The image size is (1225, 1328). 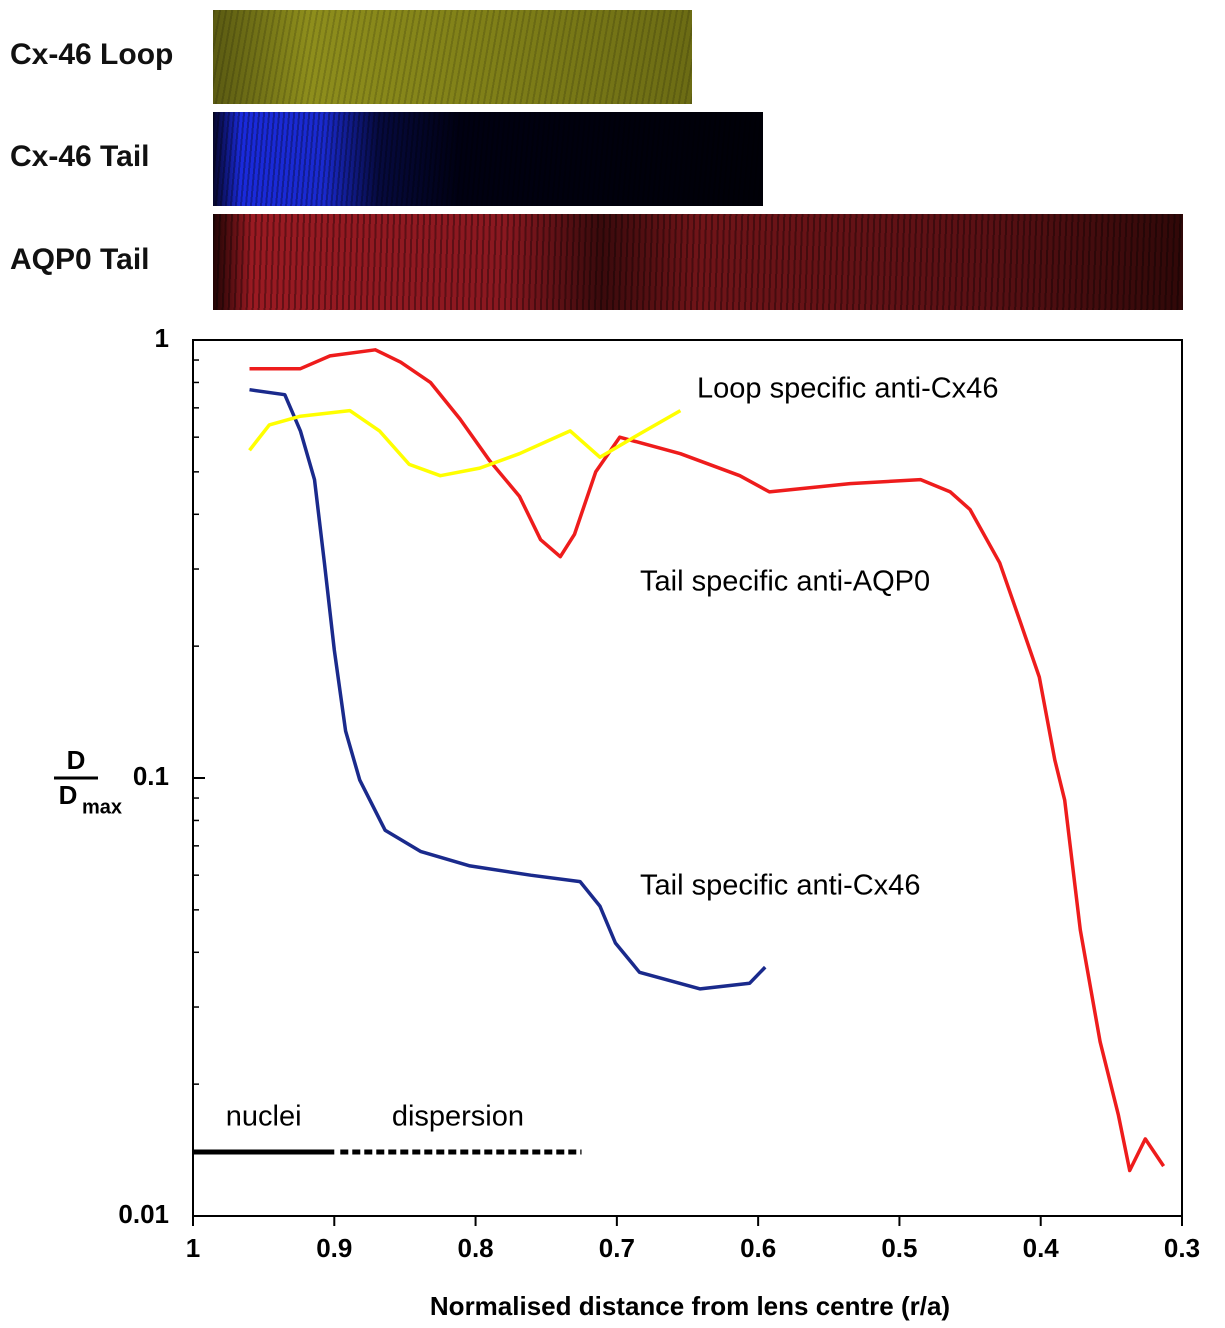 What do you see at coordinates (92, 54) in the screenshot?
I see `panel-label: Cx-46 Loop` at bounding box center [92, 54].